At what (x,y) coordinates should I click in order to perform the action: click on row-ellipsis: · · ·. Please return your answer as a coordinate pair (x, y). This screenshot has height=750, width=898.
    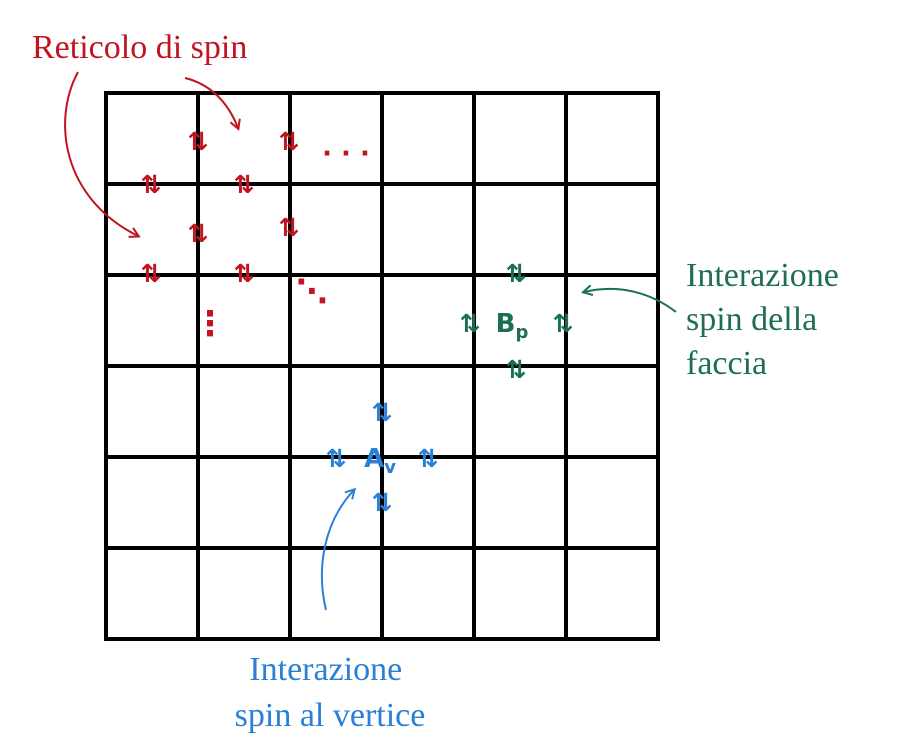
    Looking at the image, I should click on (346, 154).